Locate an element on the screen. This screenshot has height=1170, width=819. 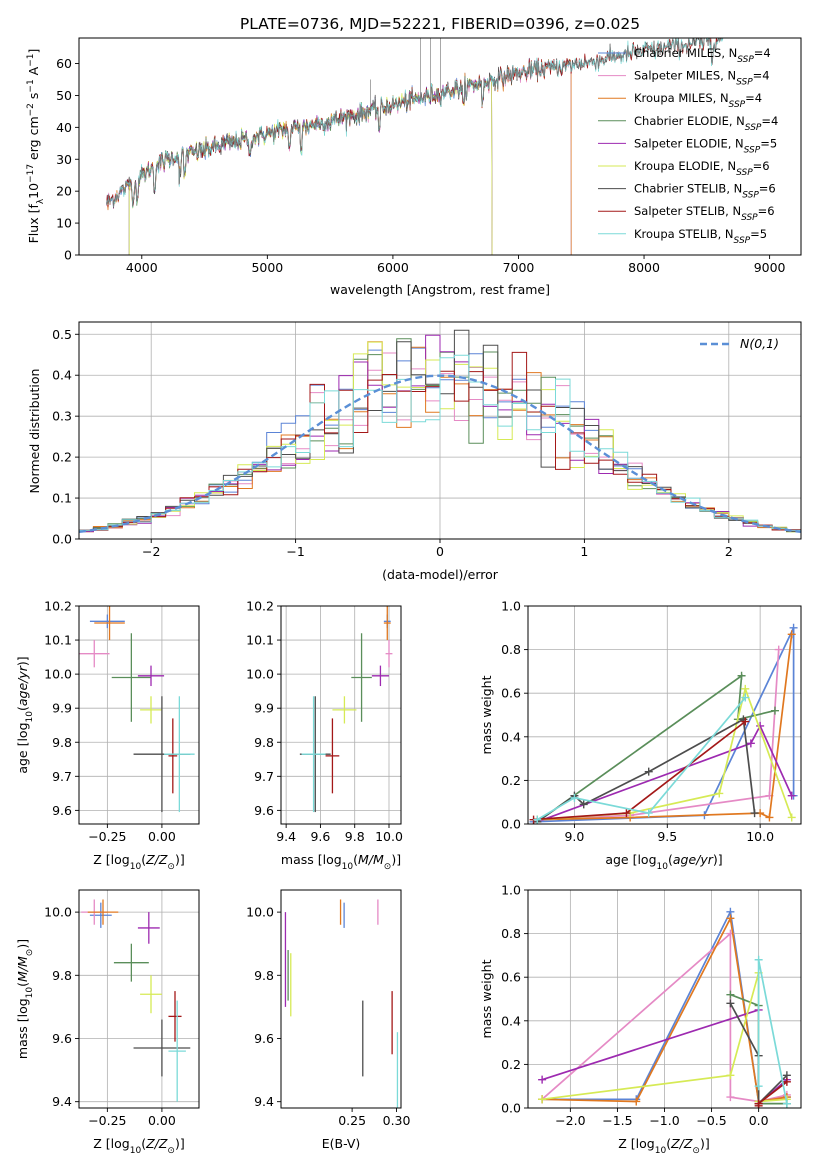
gaussian-curve is located at coordinates (440, 453).